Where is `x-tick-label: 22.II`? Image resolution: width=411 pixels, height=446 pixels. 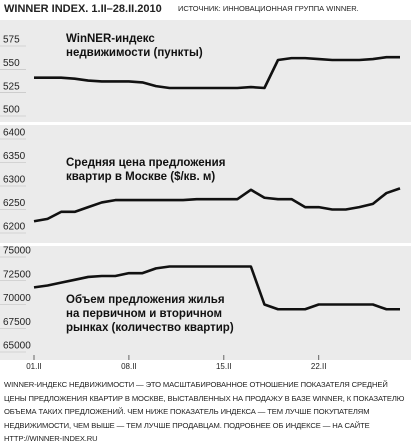 x-tick-label: 22.II is located at coordinates (319, 366).